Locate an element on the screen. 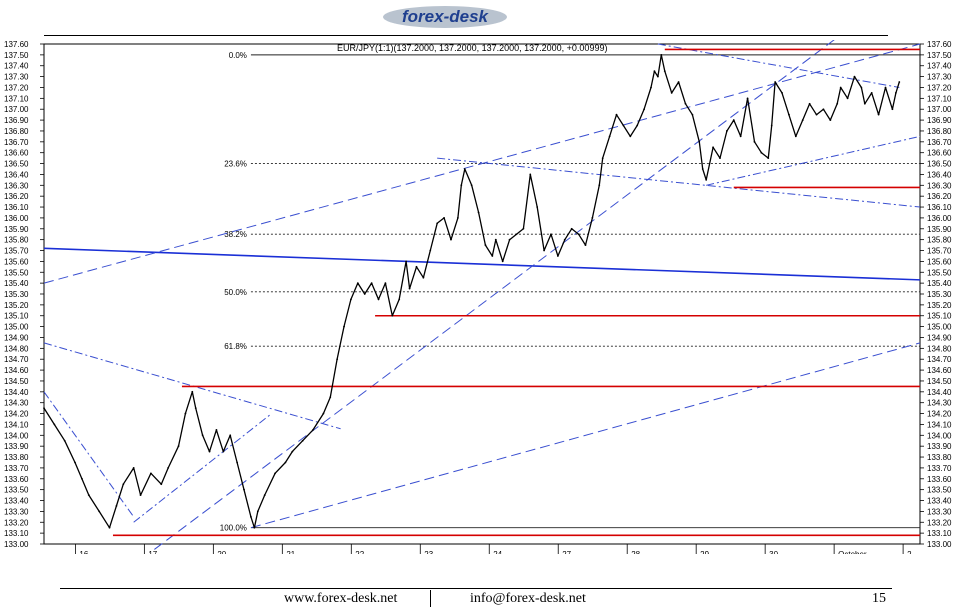  y-tick-label-right: 134.30 is located at coordinates (939, 403).